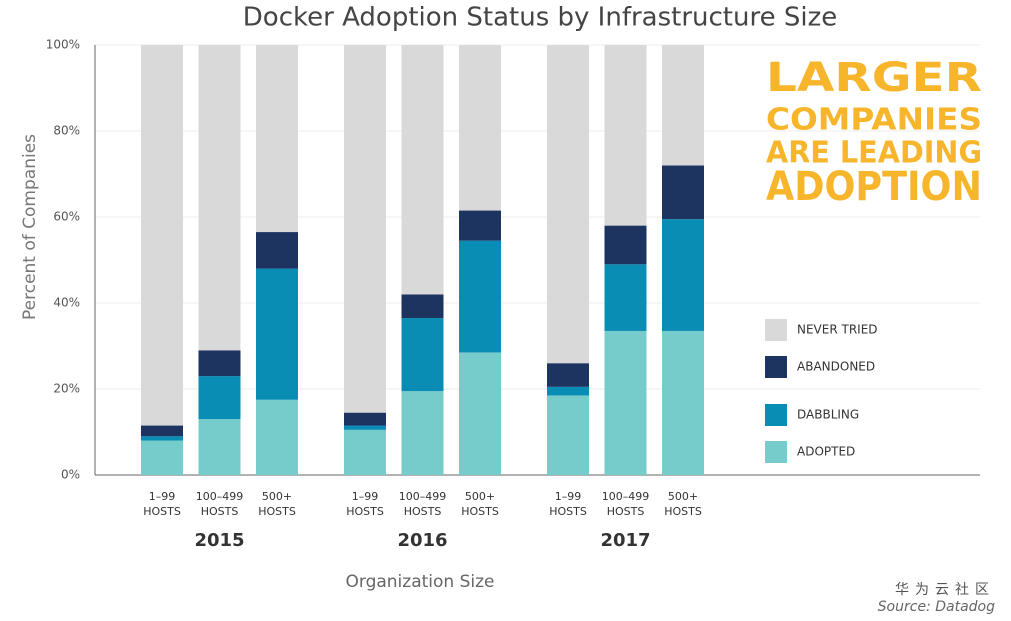 Image resolution: width=1011 pixels, height=621 pixels. Describe the element at coordinates (874, 120) in the screenshot. I see `annotation: COMPANIES` at that location.